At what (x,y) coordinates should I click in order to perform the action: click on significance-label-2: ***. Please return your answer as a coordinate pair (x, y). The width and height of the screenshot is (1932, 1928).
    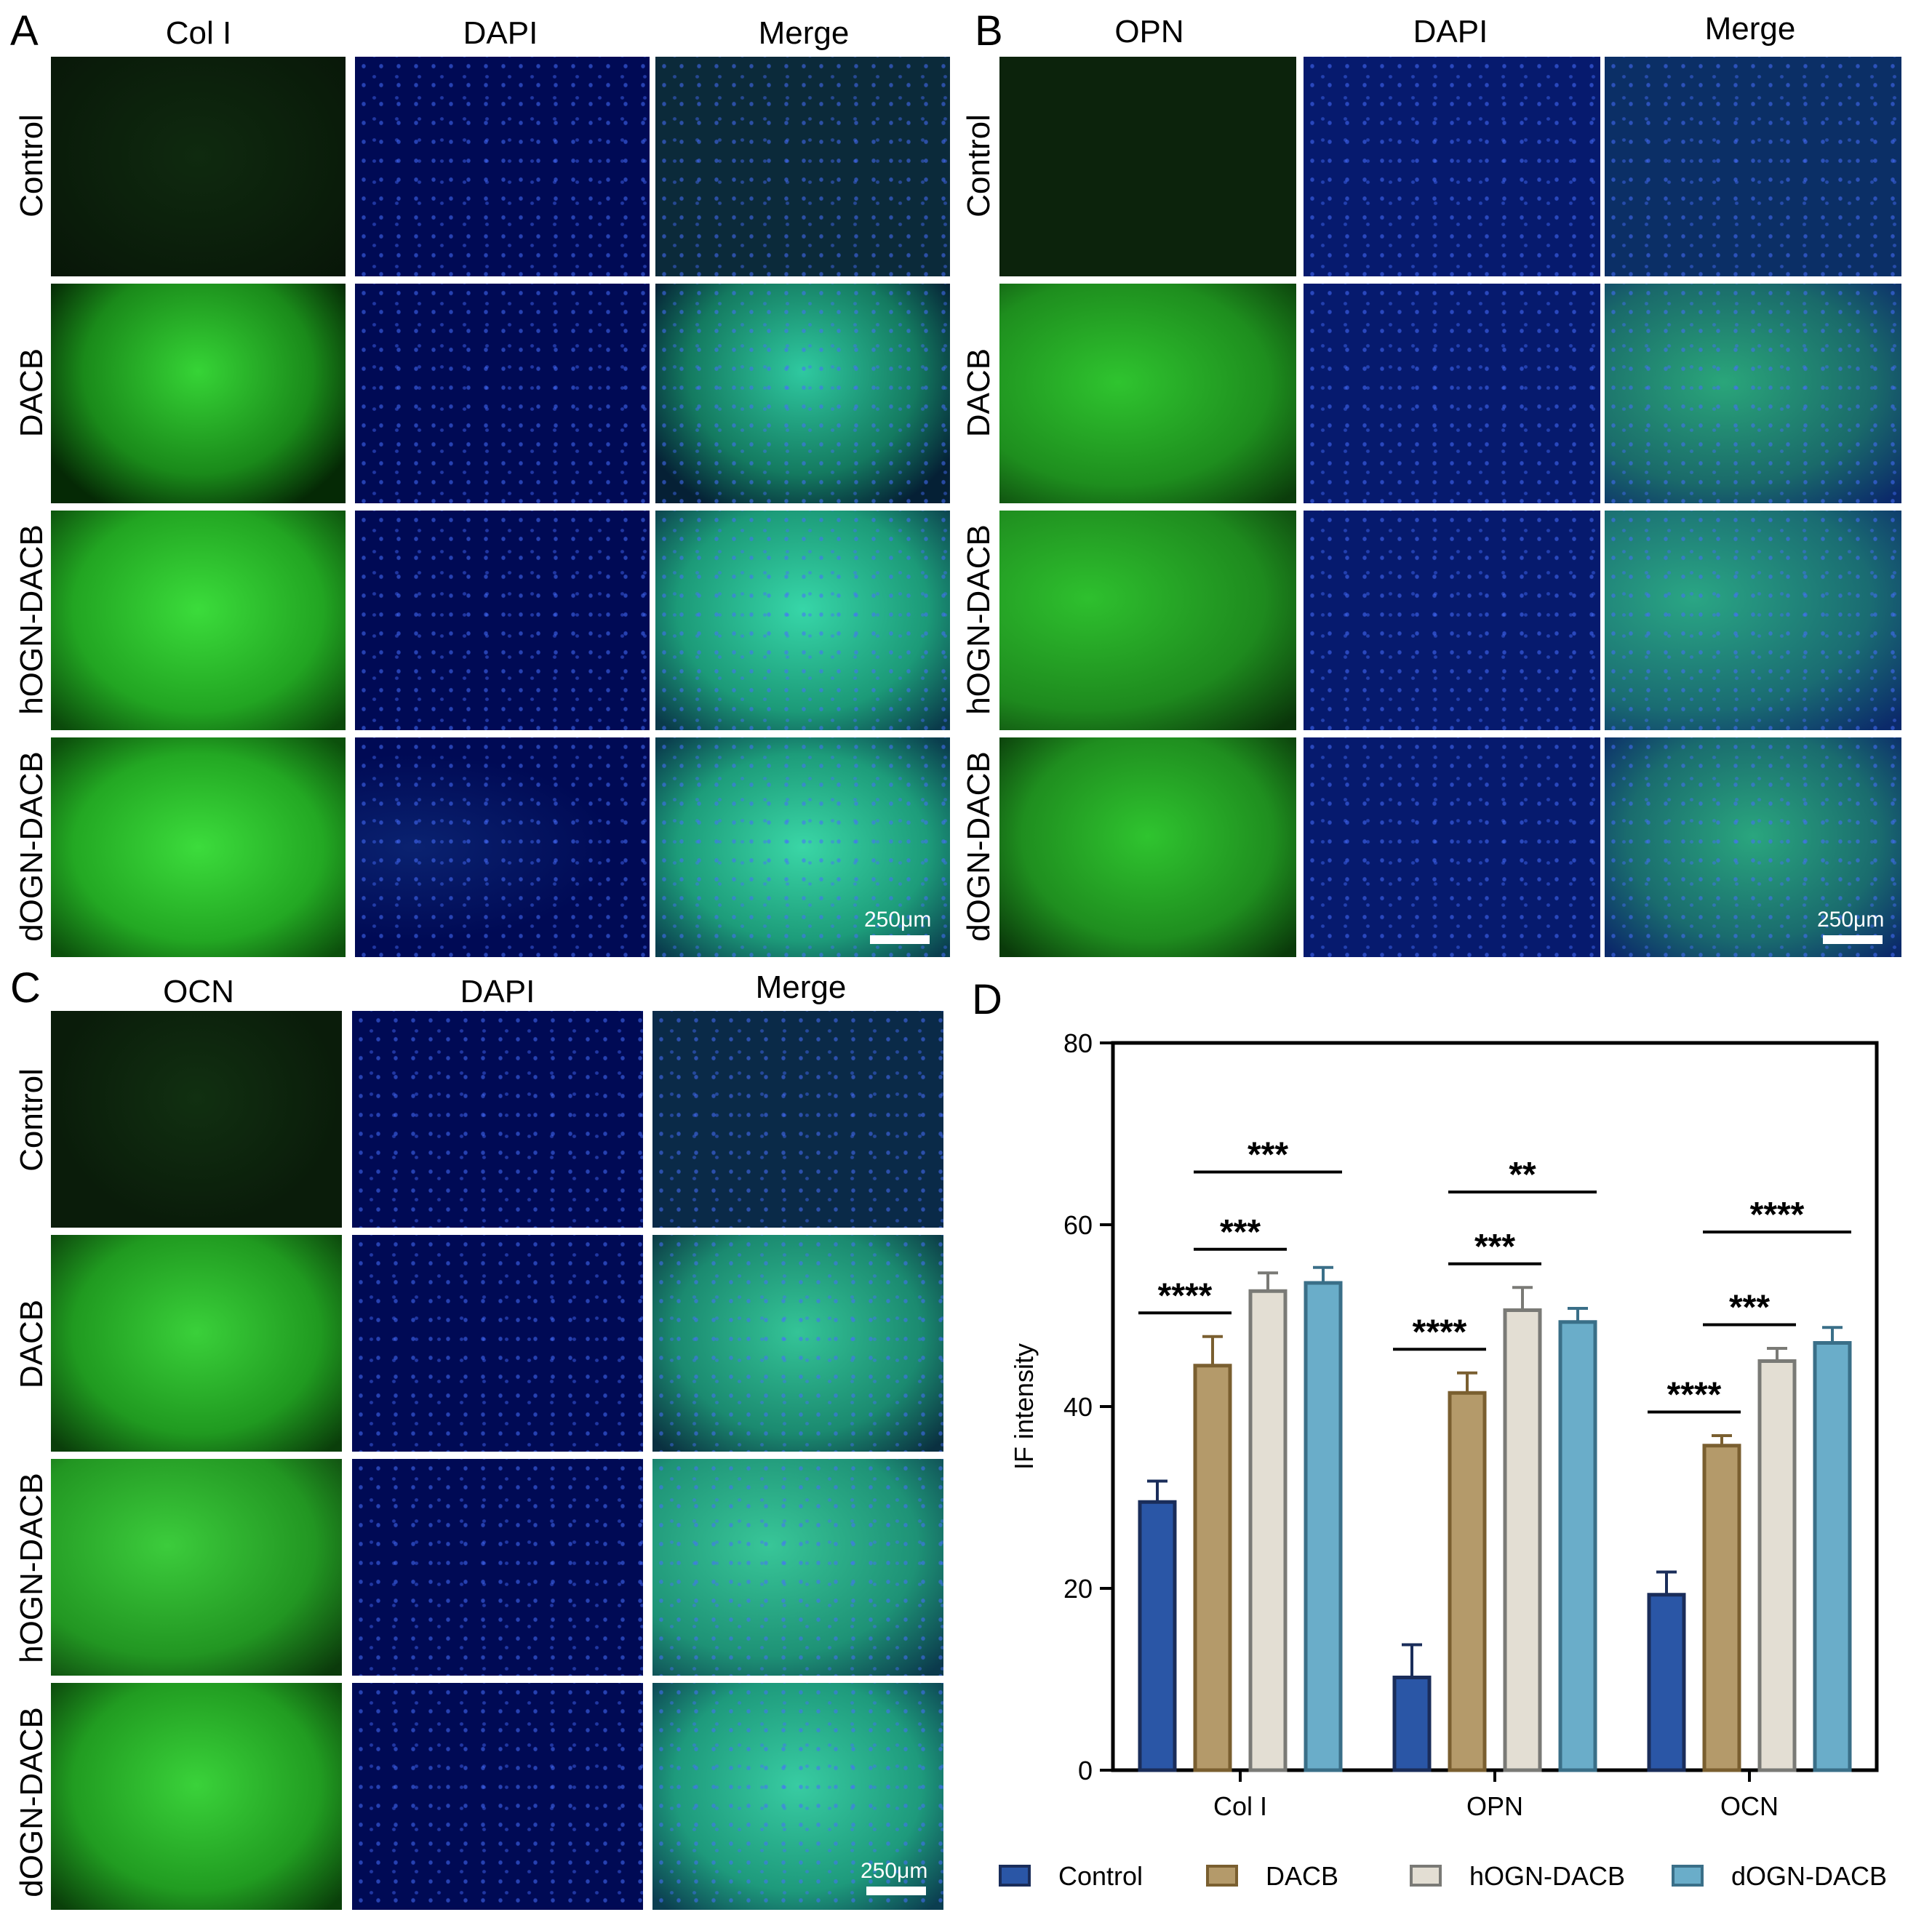
    Looking at the image, I should click on (1268, 1155).